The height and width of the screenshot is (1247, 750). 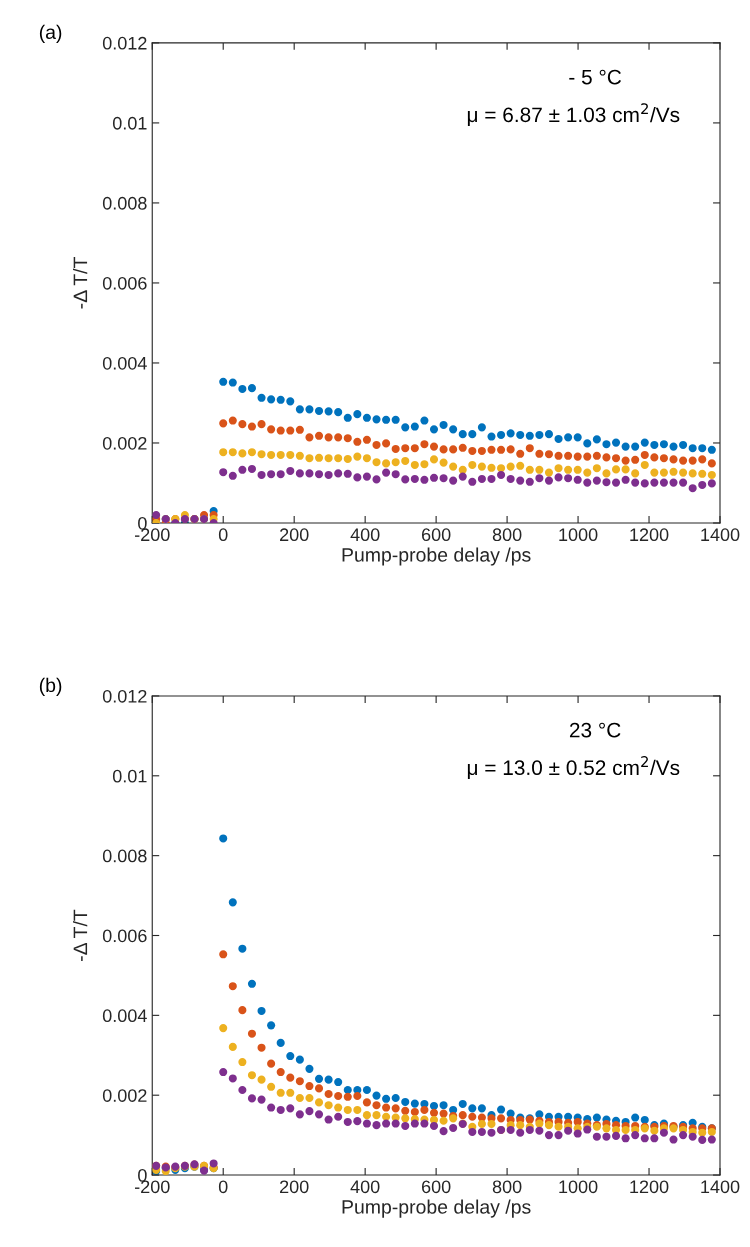 What do you see at coordinates (124, 696) in the screenshot?
I see `y-tick-label: 0.012` at bounding box center [124, 696].